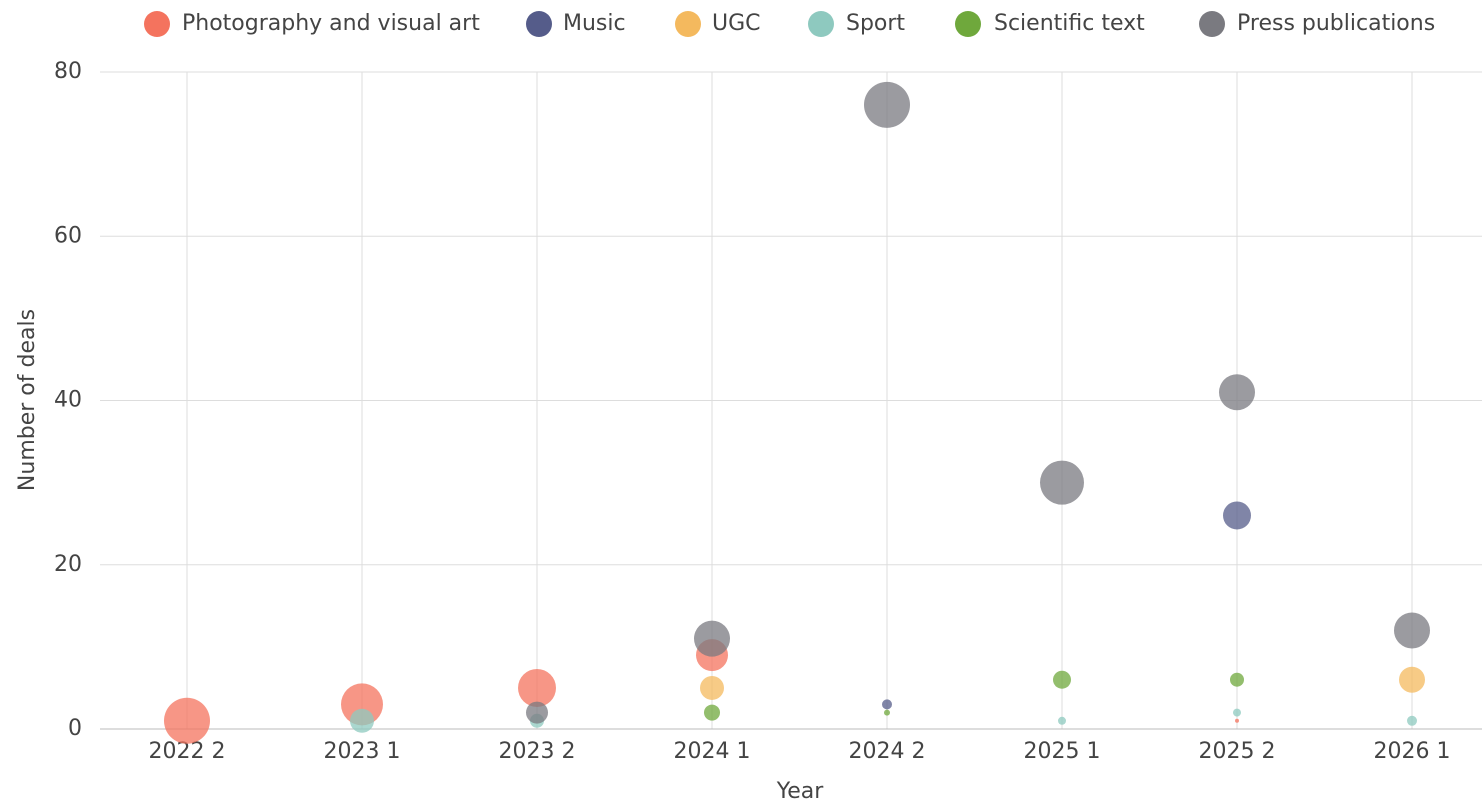 The height and width of the screenshot is (805, 1482). Describe the element at coordinates (800, 791) in the screenshot. I see `x-axis-label: Year` at that location.